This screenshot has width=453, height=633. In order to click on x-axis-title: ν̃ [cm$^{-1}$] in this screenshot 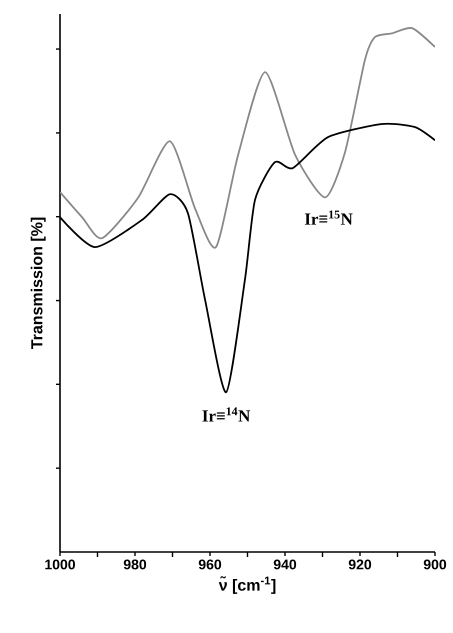, I will do `click(247, 585)`.